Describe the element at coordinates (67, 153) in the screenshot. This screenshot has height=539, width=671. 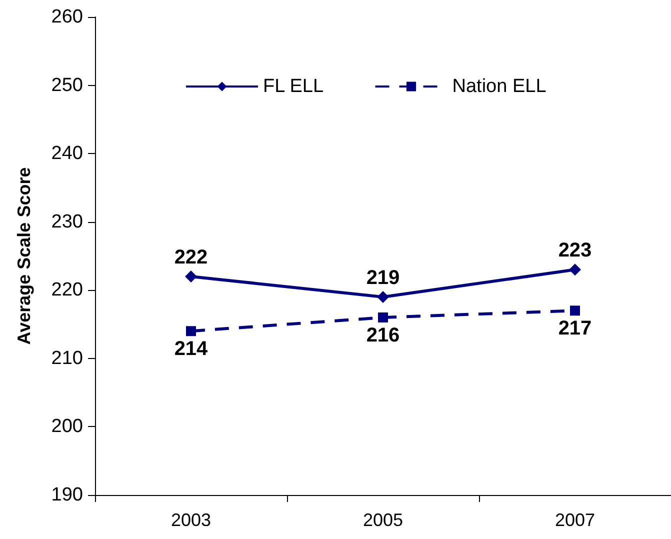
I see `y-tick-label: 240` at that location.